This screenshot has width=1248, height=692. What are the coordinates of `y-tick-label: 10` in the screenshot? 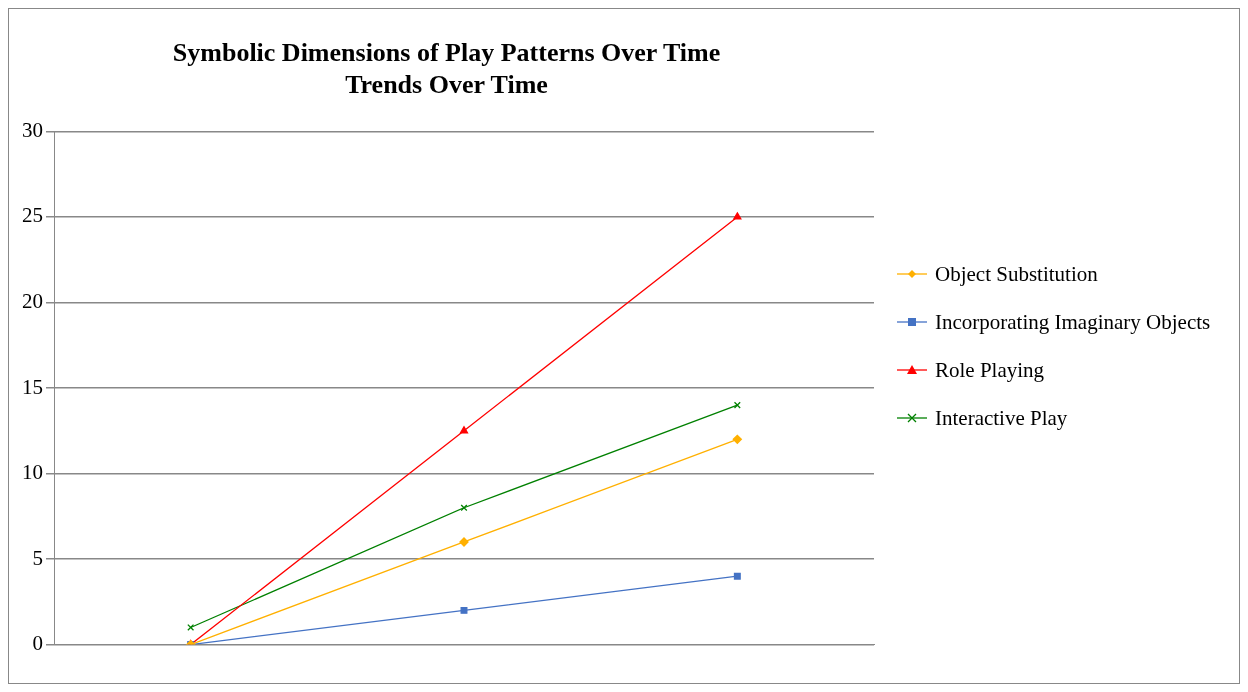 It's located at (32, 472).